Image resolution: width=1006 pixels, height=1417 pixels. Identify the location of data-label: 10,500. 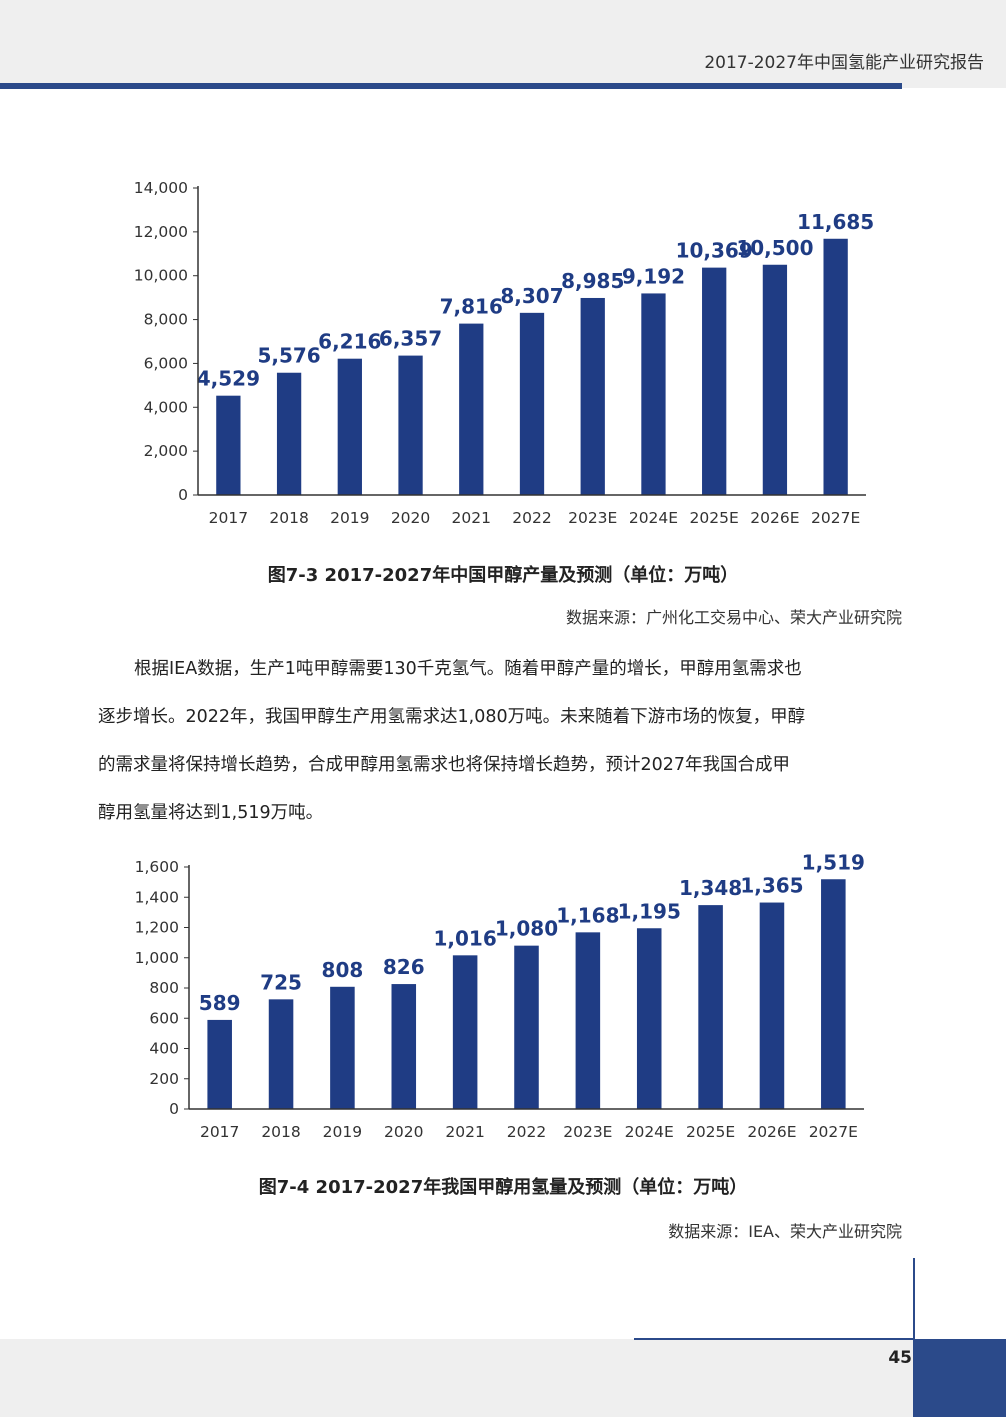
(774, 248).